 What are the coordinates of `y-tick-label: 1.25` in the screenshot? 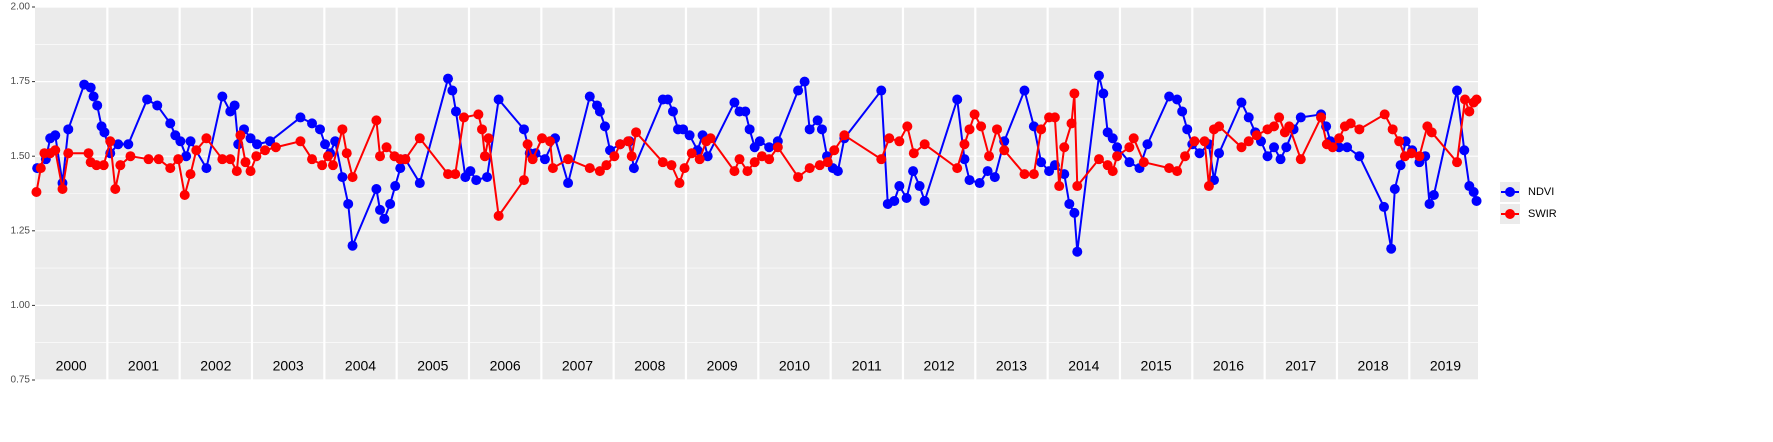 It's located at (21, 230).